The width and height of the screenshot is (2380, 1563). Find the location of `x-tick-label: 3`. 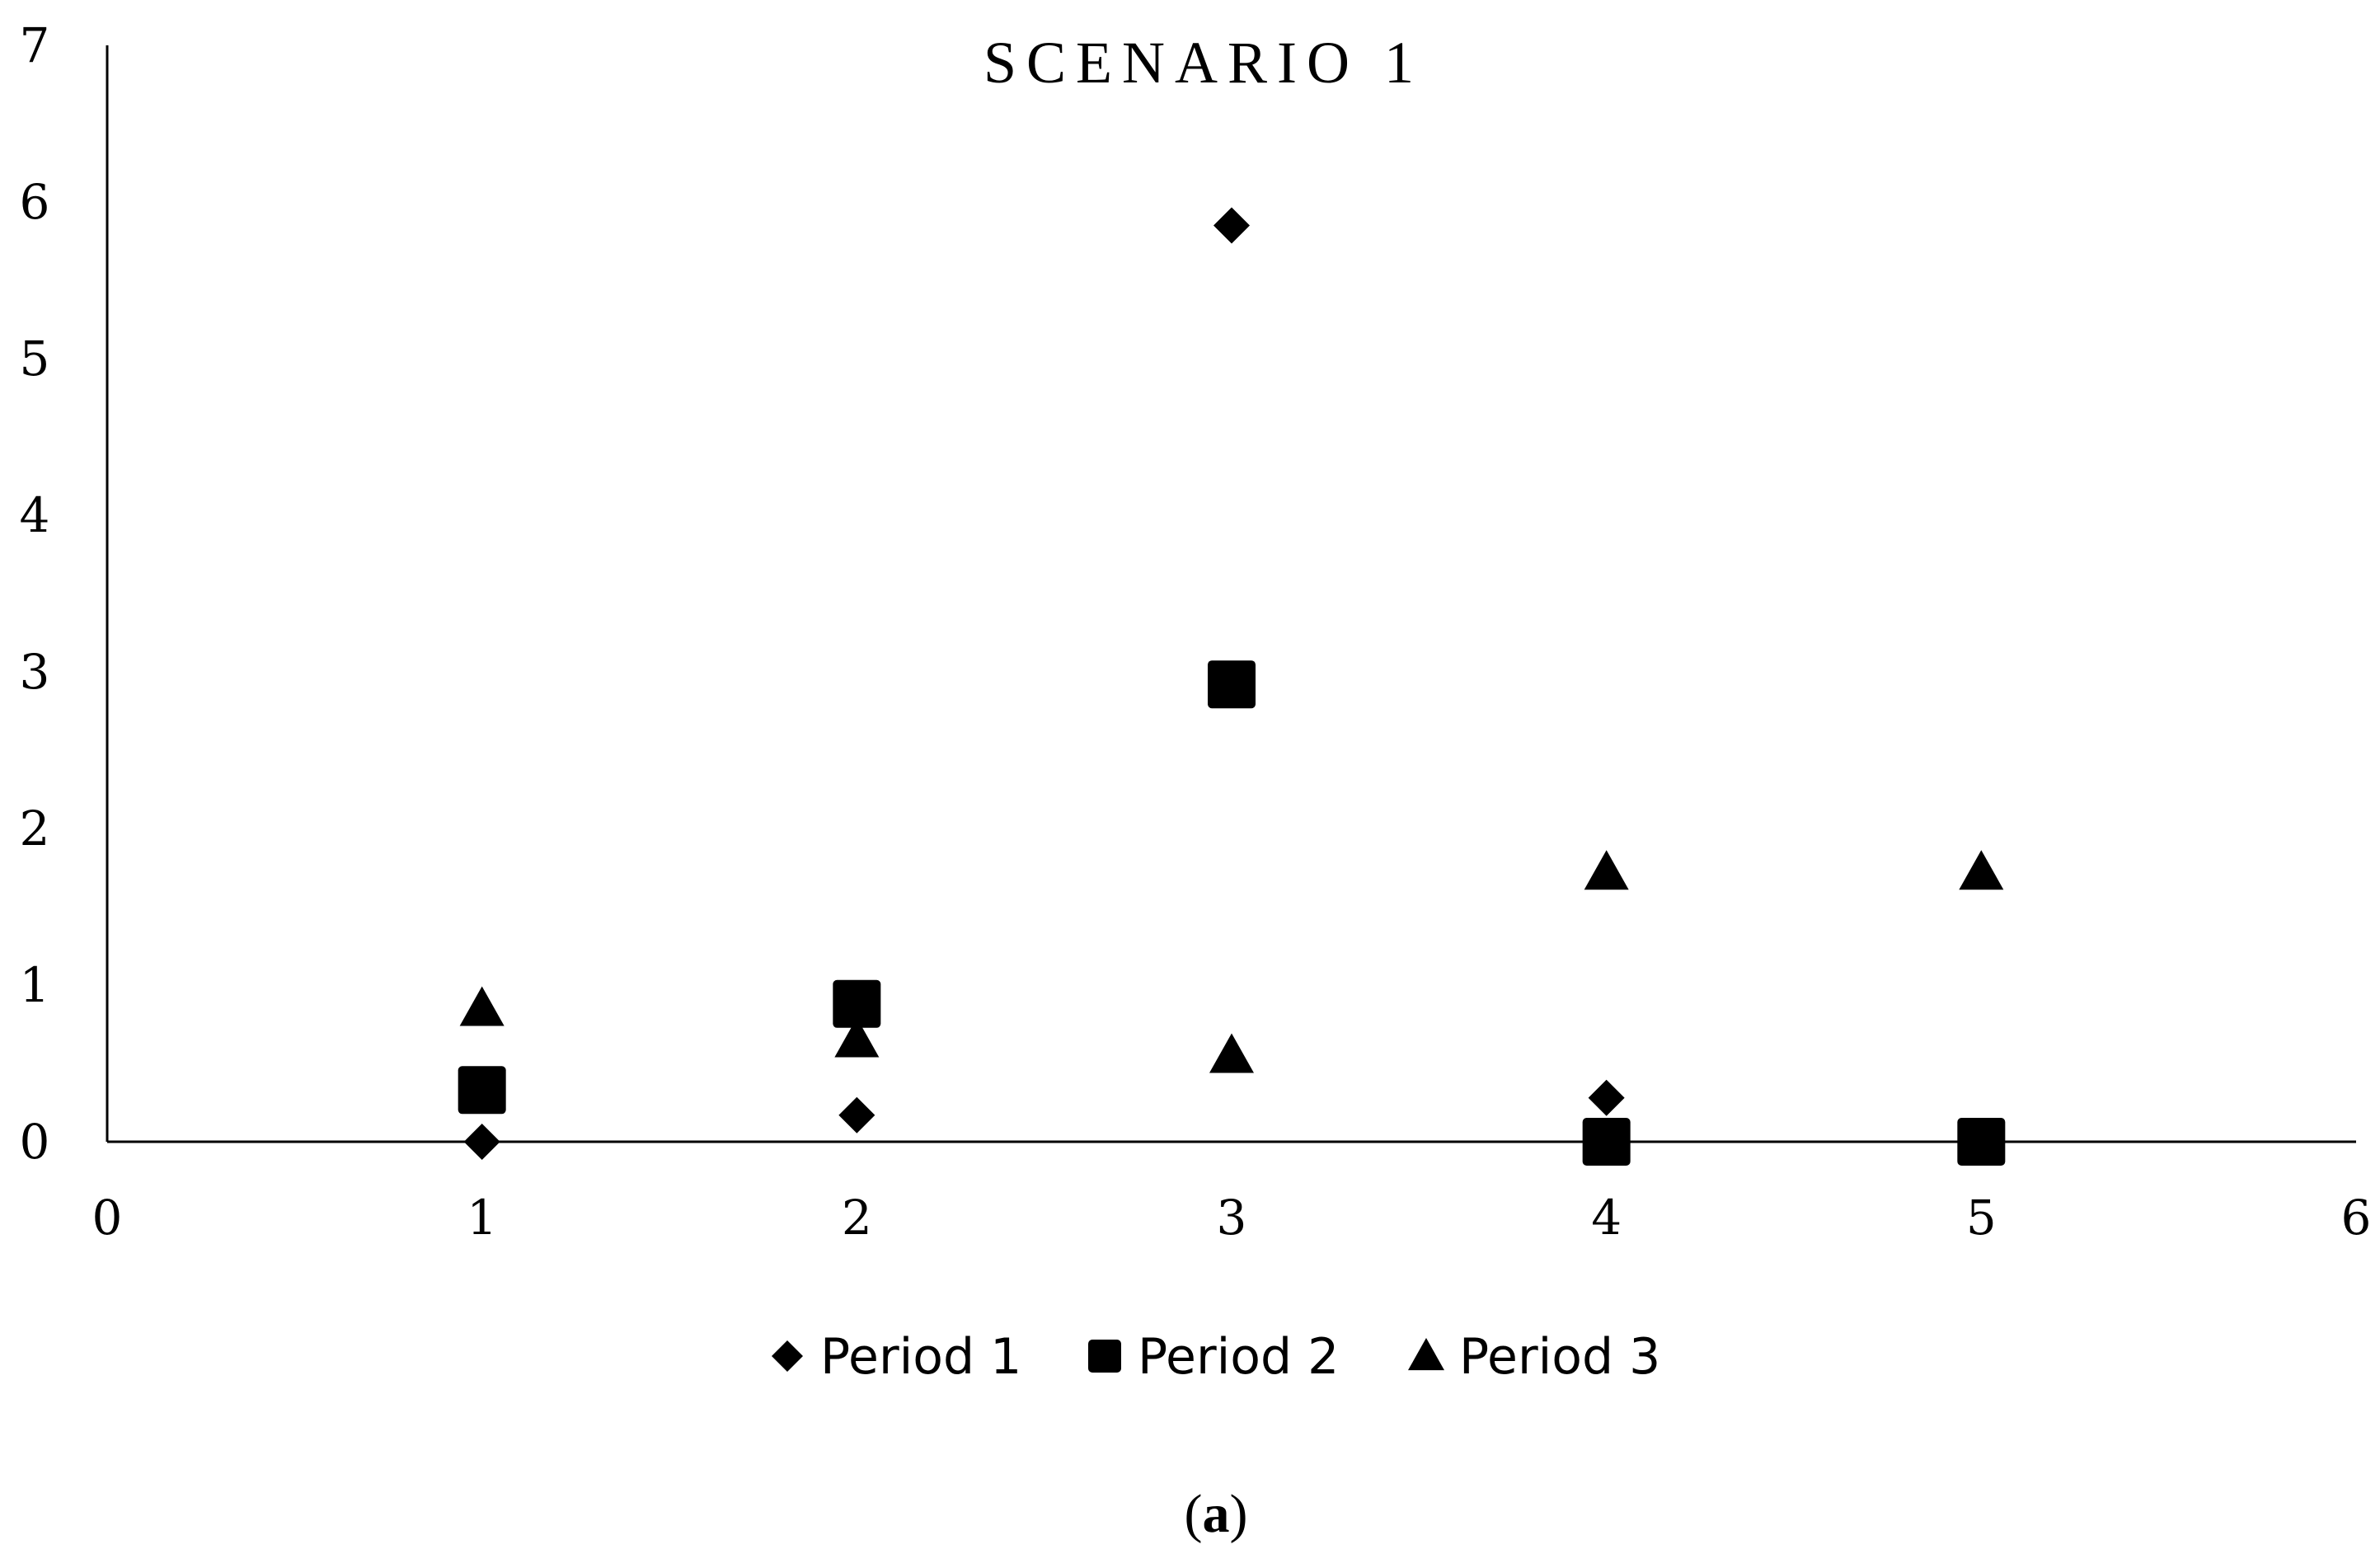

x-tick-label: 3 is located at coordinates (1232, 1218).